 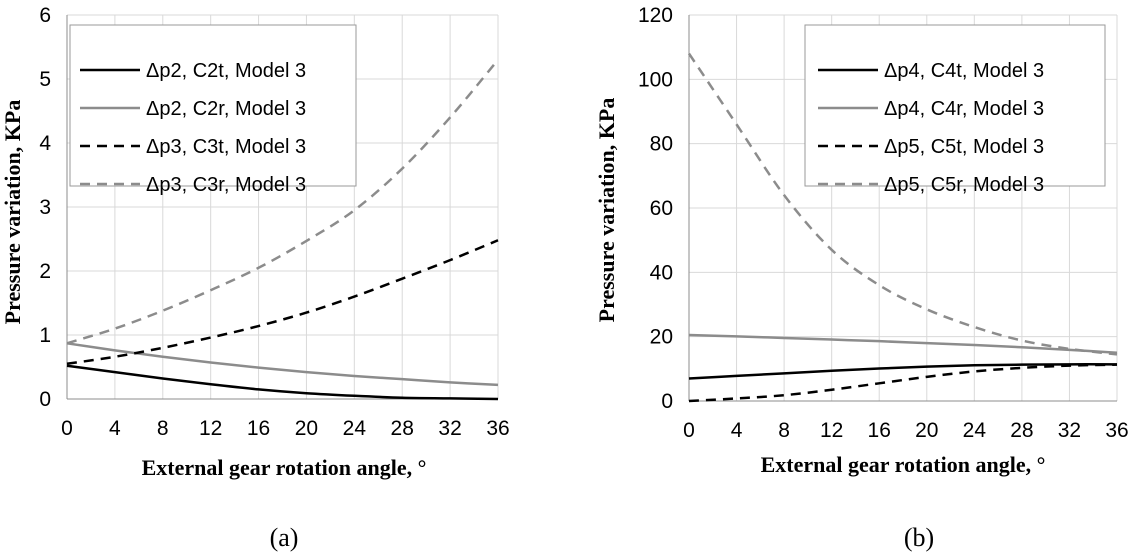 I want to click on panel-a-x-tick-label: 16, so click(x=258, y=428).